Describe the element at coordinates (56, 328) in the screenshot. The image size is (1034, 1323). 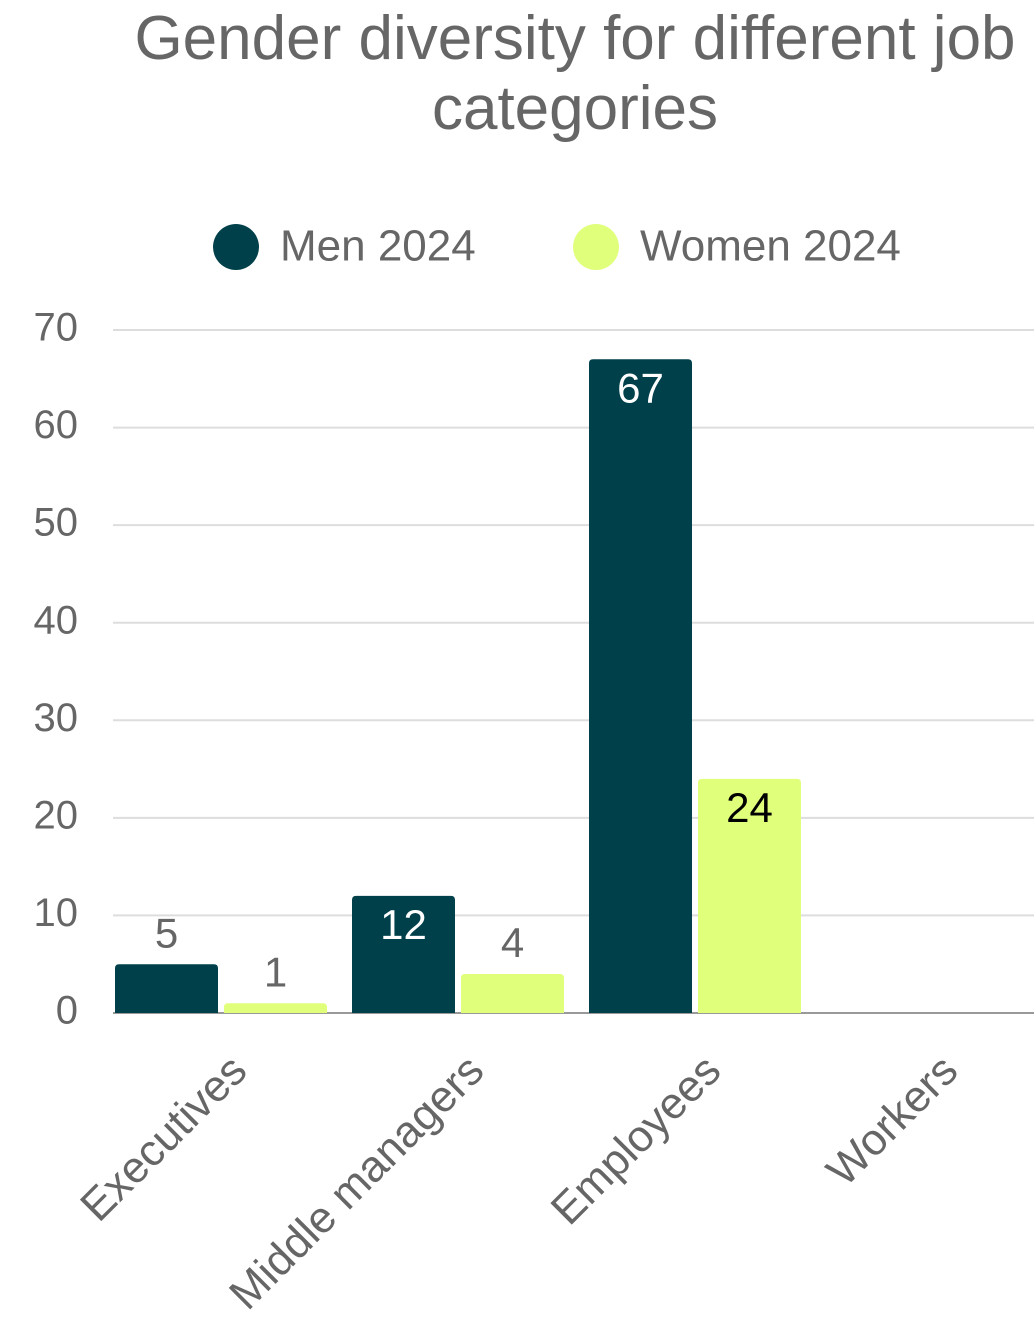
I see `y-tick-label: 70` at that location.